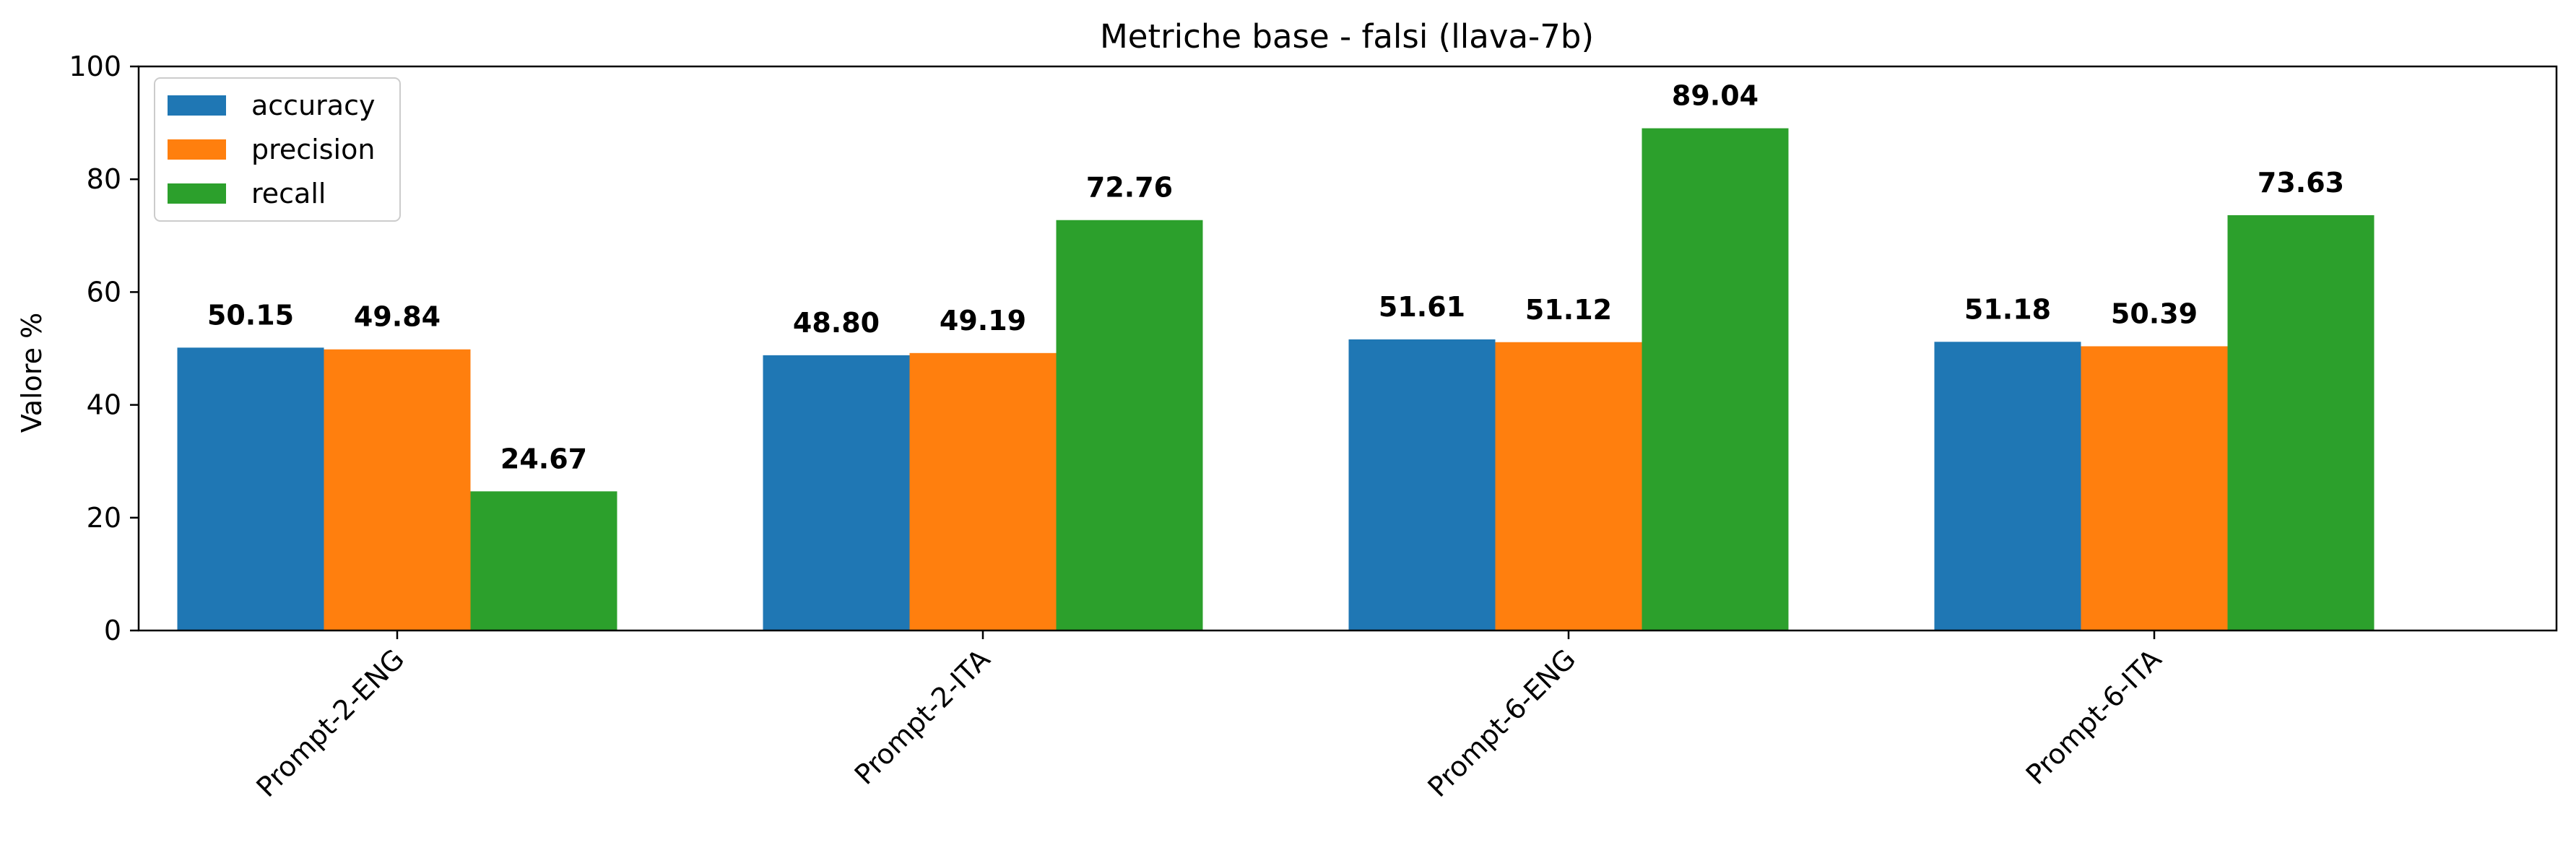  What do you see at coordinates (288, 193) in the screenshot?
I see `legend-label-recall: recall` at bounding box center [288, 193].